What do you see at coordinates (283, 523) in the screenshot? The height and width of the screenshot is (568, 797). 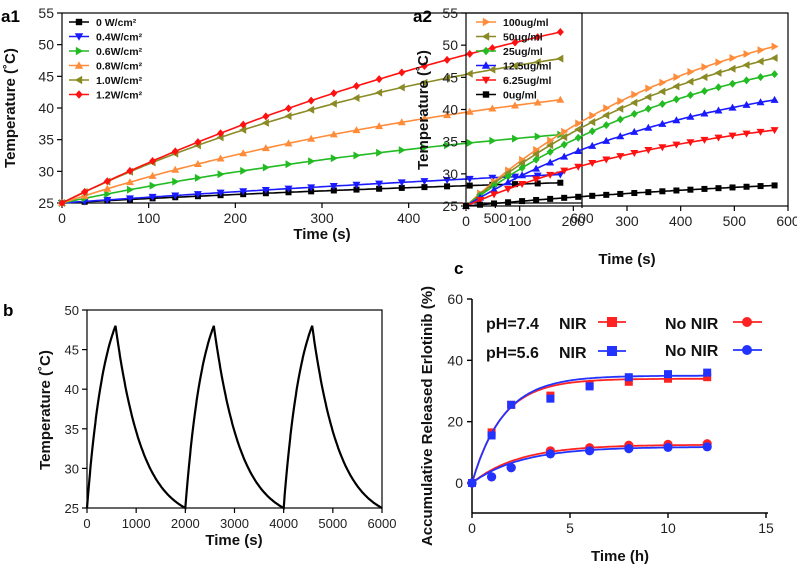 I see `b-xtick-label-4: 4000` at bounding box center [283, 523].